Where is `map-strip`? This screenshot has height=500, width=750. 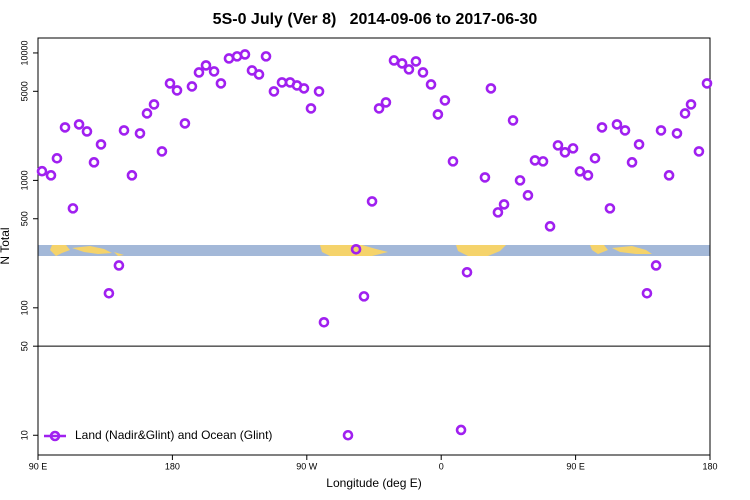 map-strip is located at coordinates (374, 250).